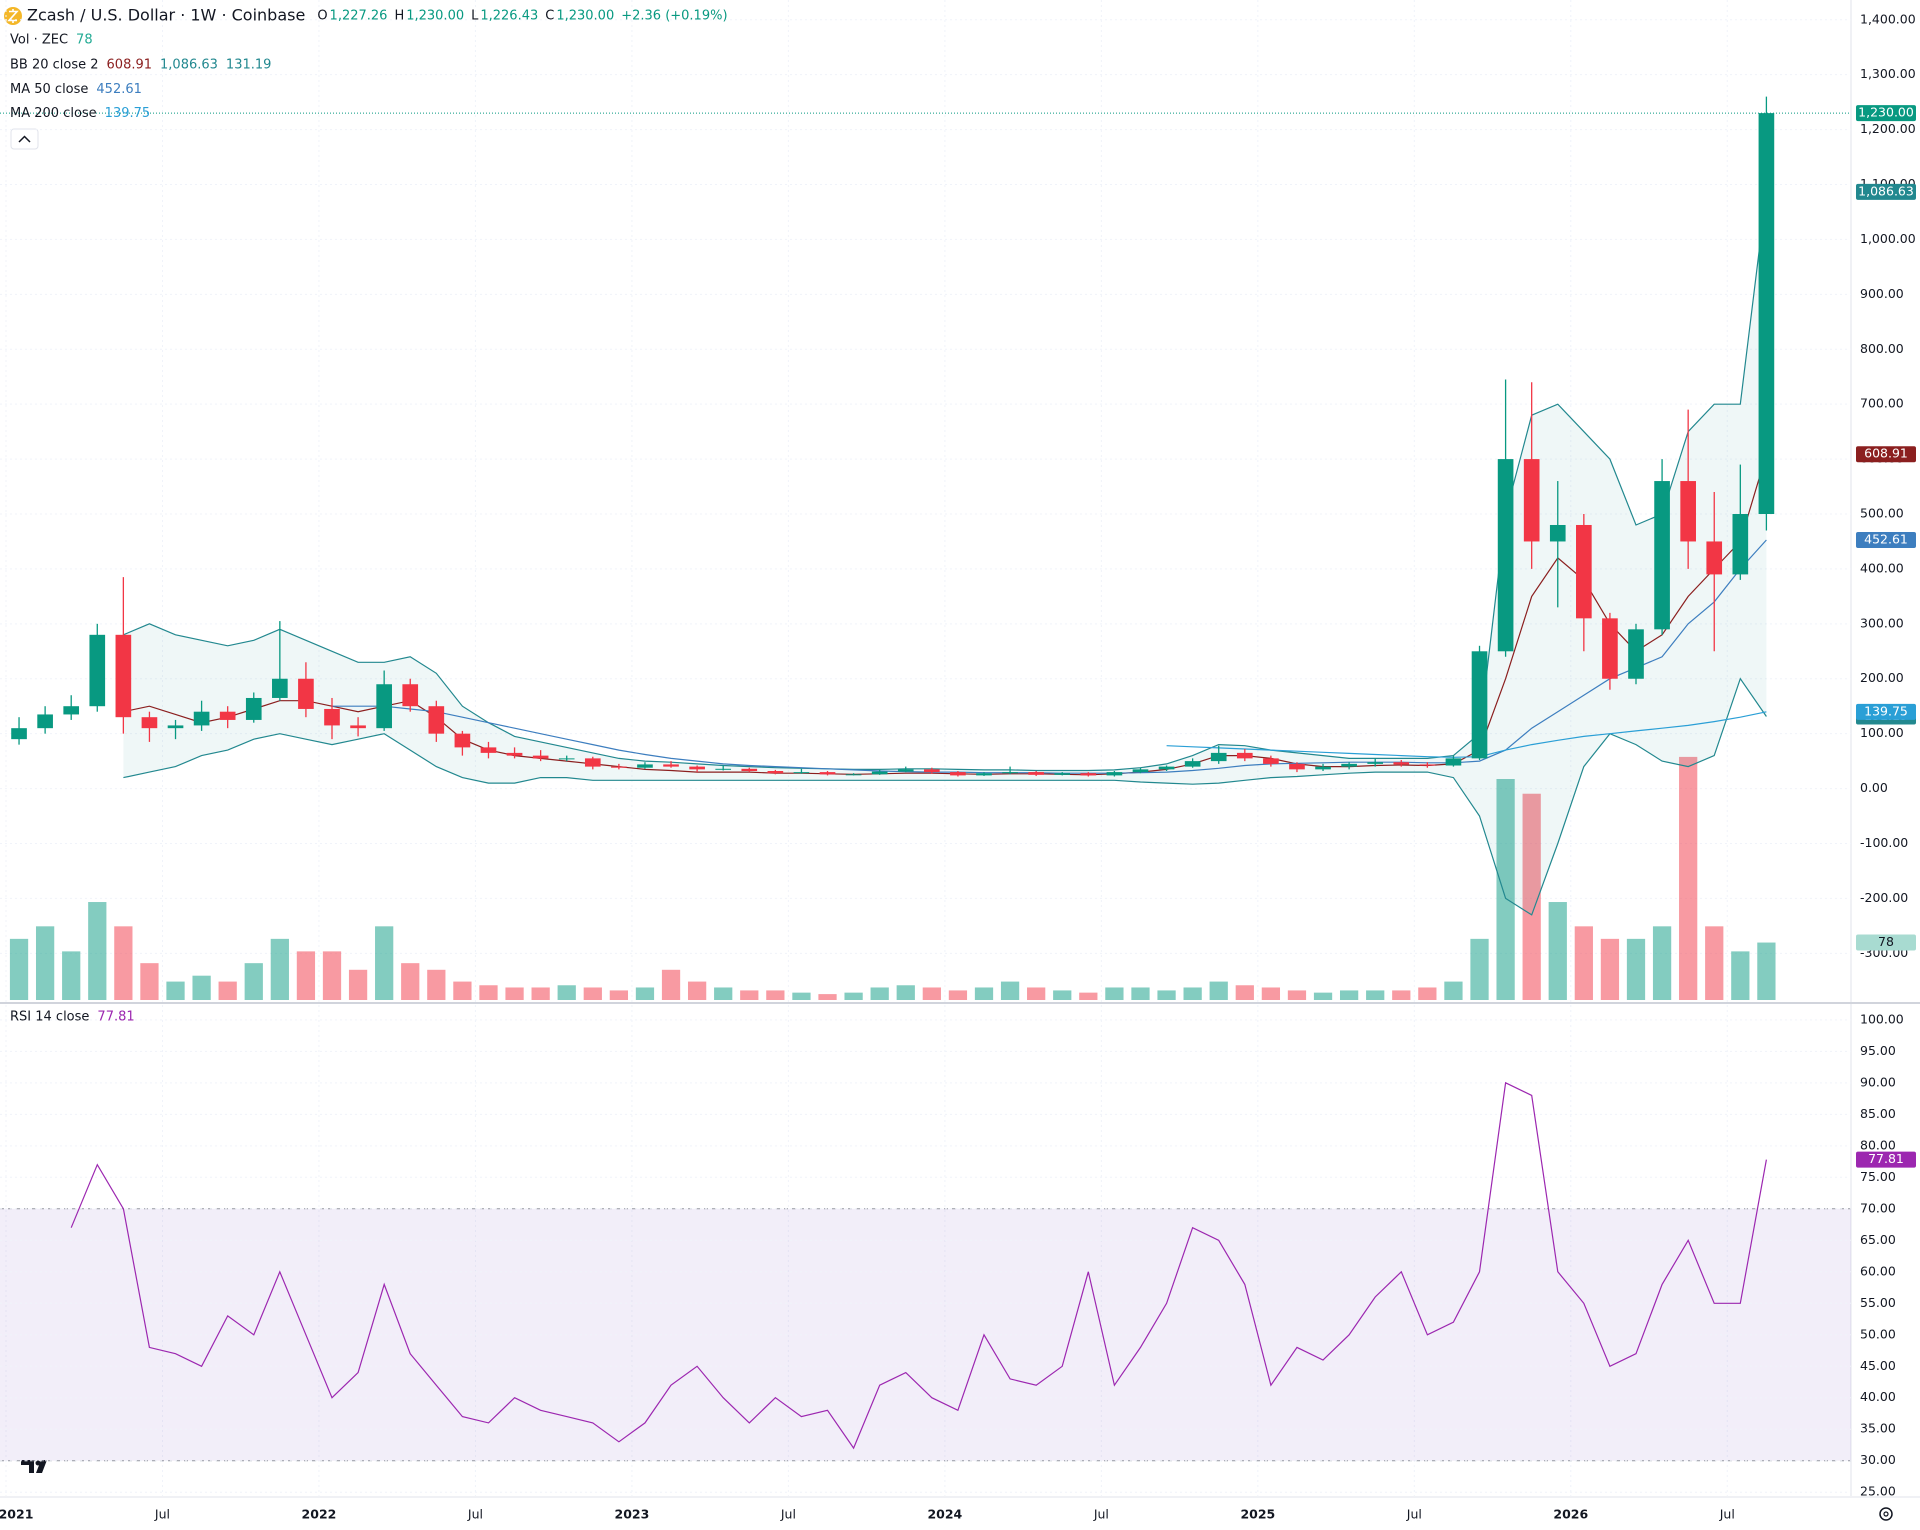  I want to click on price-badge-label: 1,086.63, so click(1886, 190).